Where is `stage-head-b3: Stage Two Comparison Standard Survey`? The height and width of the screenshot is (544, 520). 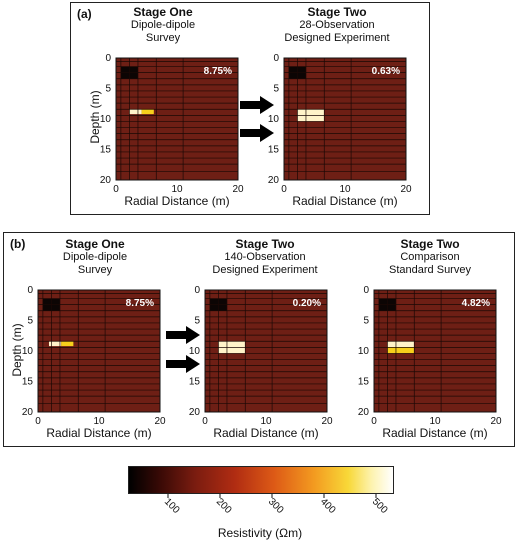 stage-head-b3: Stage Two Comparison Standard Survey is located at coordinates (430, 257).